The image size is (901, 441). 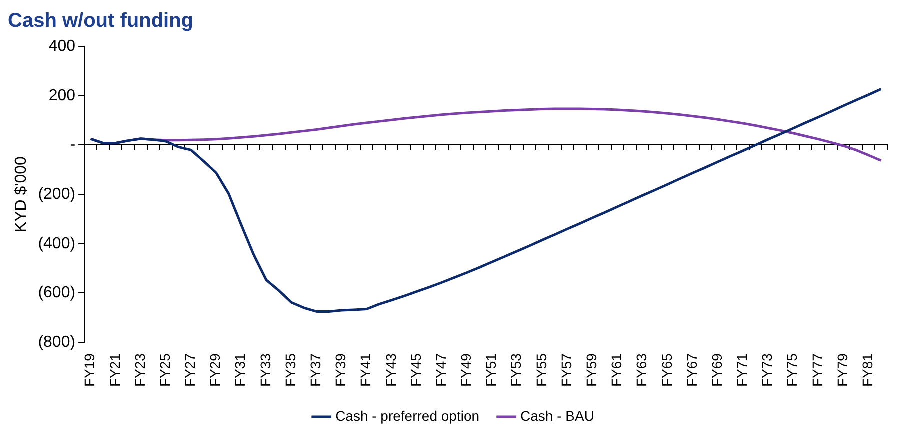 What do you see at coordinates (416, 370) in the screenshot?
I see `x-tick-label: FY45` at bounding box center [416, 370].